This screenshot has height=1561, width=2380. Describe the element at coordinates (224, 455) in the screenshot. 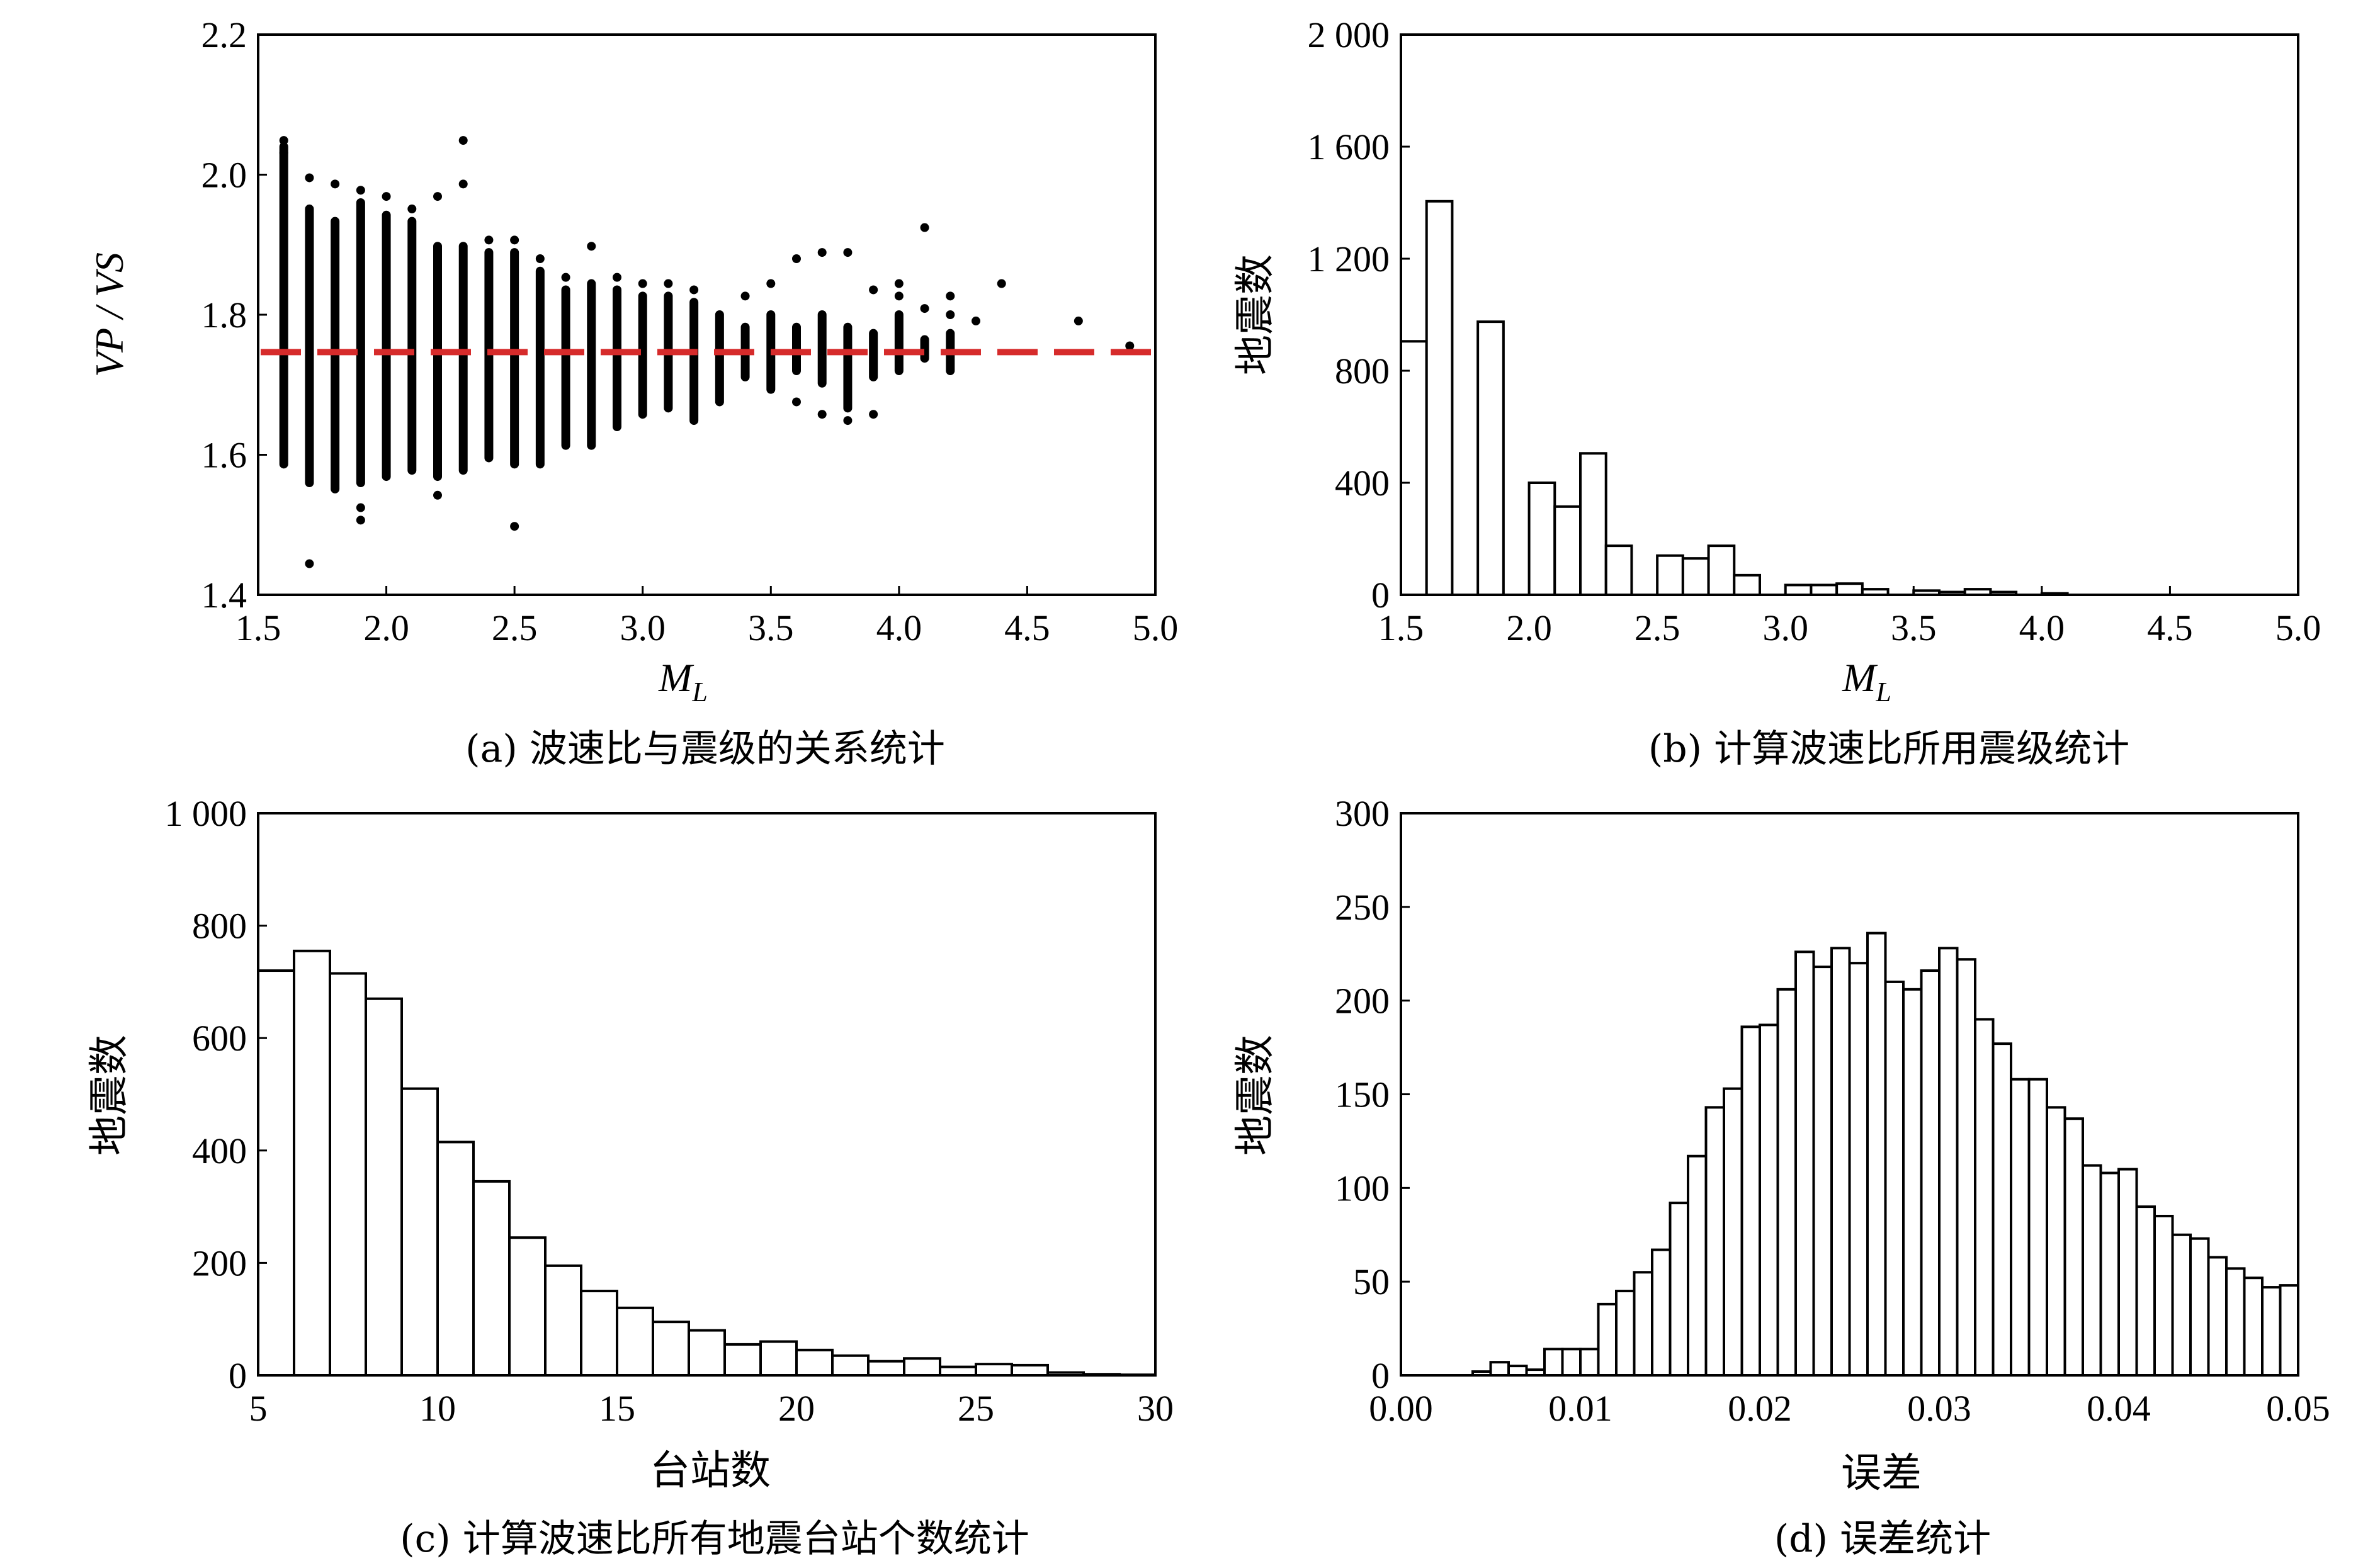

I see `a-y-tick-label: 1.6` at that location.